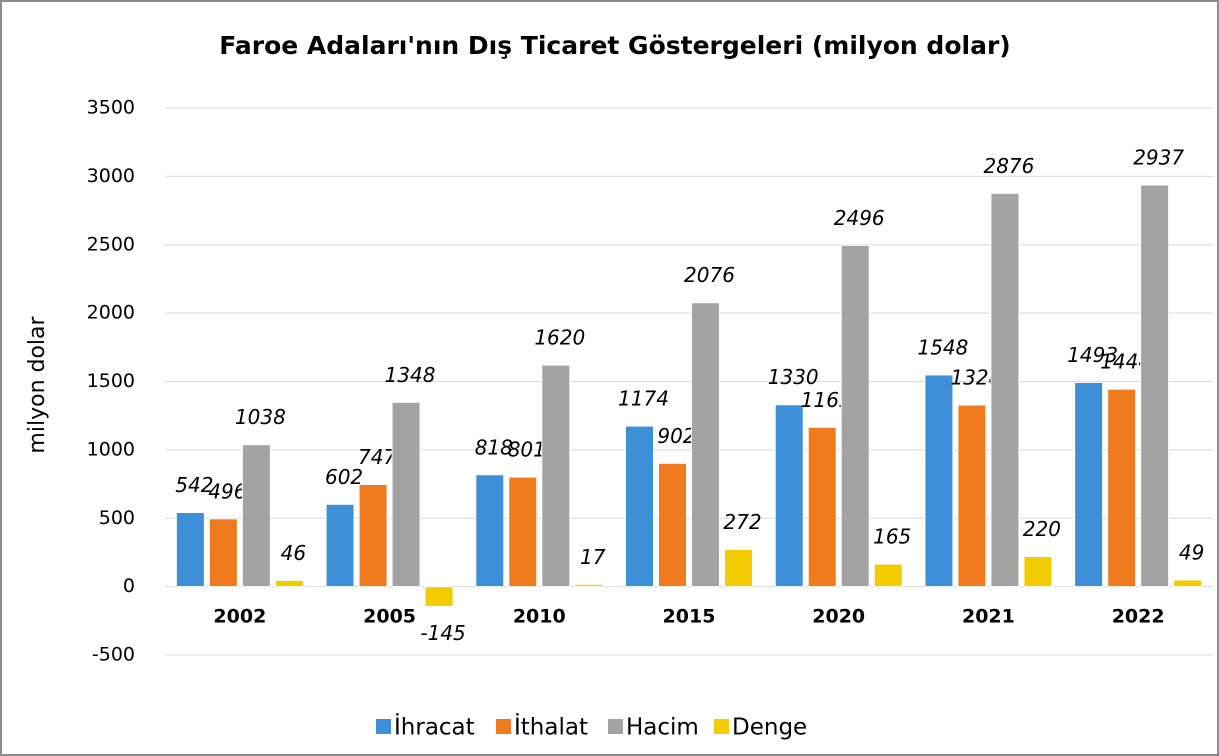 Image resolution: width=1219 pixels, height=756 pixels. Describe the element at coordinates (662, 728) in the screenshot. I see `legend-label: Hacim` at that location.